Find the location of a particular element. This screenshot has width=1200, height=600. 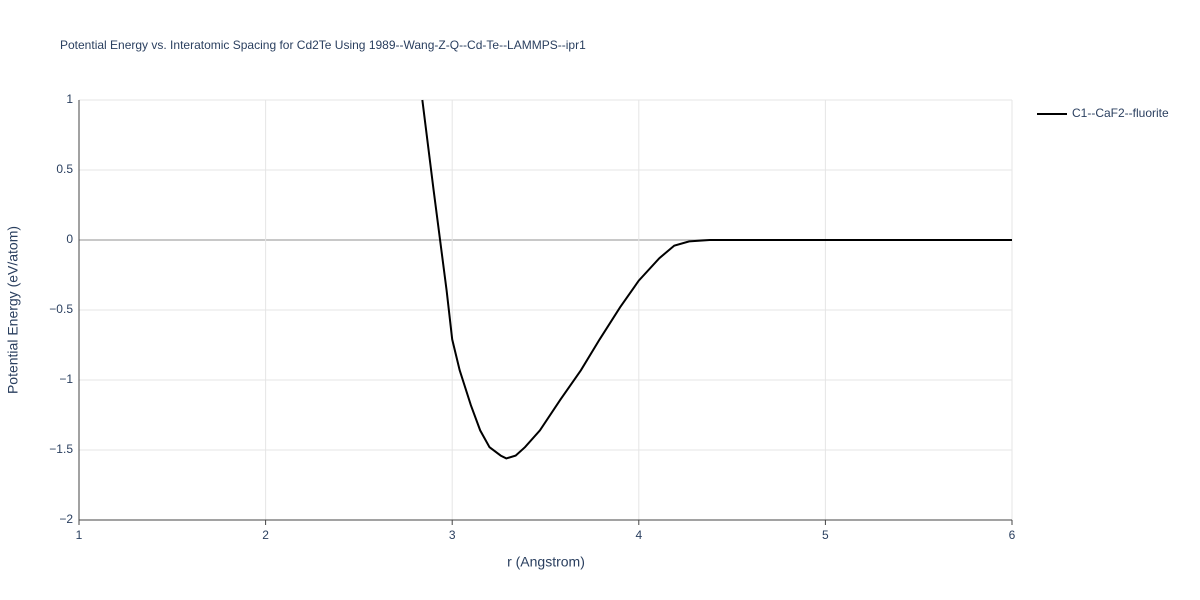

y-tick-label: −1.5 is located at coordinates (61, 449).